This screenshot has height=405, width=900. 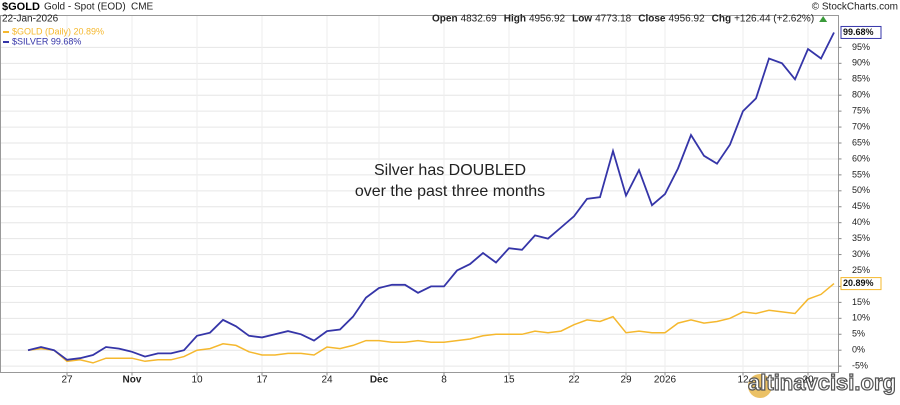 What do you see at coordinates (613, 19) in the screenshot?
I see `quote-value: 4773.18` at bounding box center [613, 19].